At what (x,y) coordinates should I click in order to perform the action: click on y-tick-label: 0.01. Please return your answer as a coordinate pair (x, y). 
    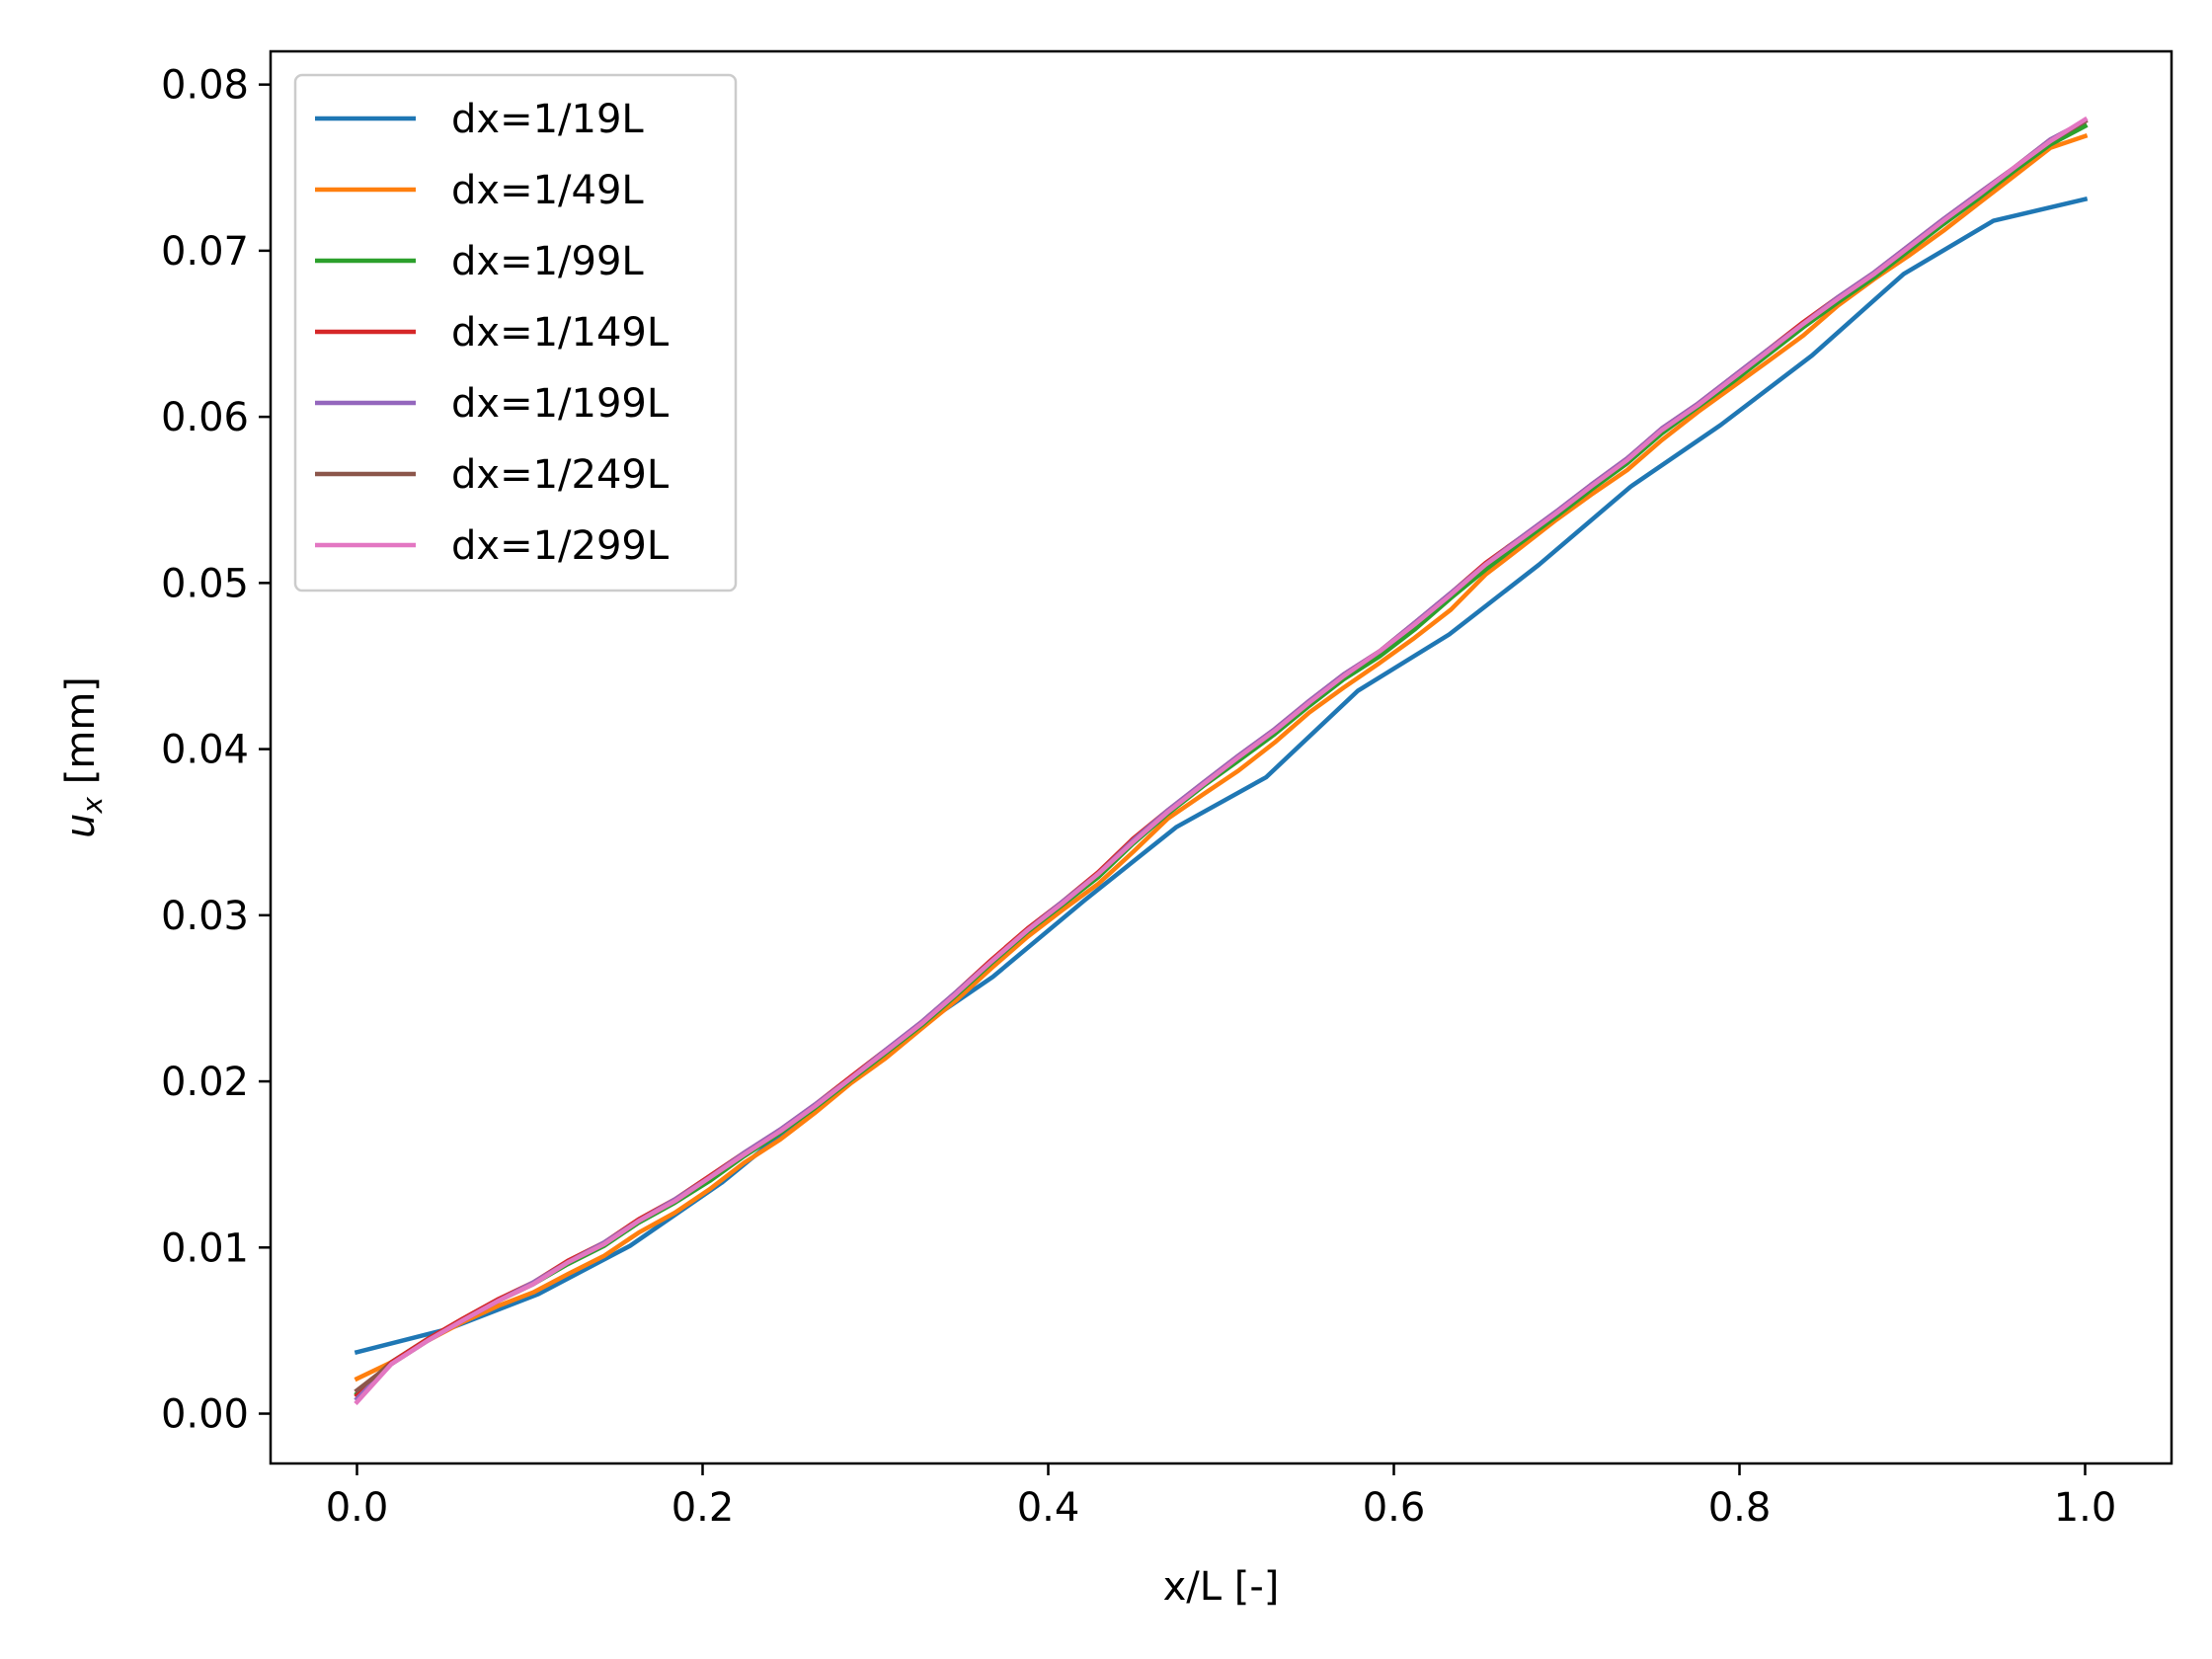
    Looking at the image, I should click on (205, 1248).